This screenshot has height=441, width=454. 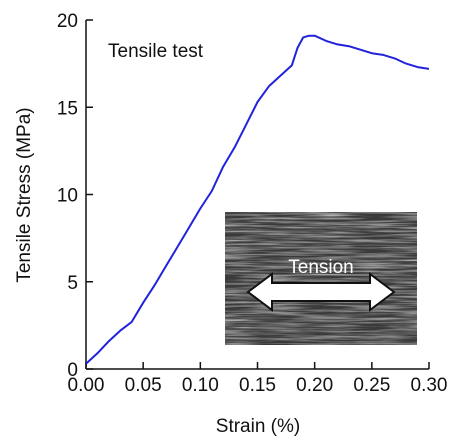 What do you see at coordinates (257, 385) in the screenshot?
I see `x-tick-label: 0.15` at bounding box center [257, 385].